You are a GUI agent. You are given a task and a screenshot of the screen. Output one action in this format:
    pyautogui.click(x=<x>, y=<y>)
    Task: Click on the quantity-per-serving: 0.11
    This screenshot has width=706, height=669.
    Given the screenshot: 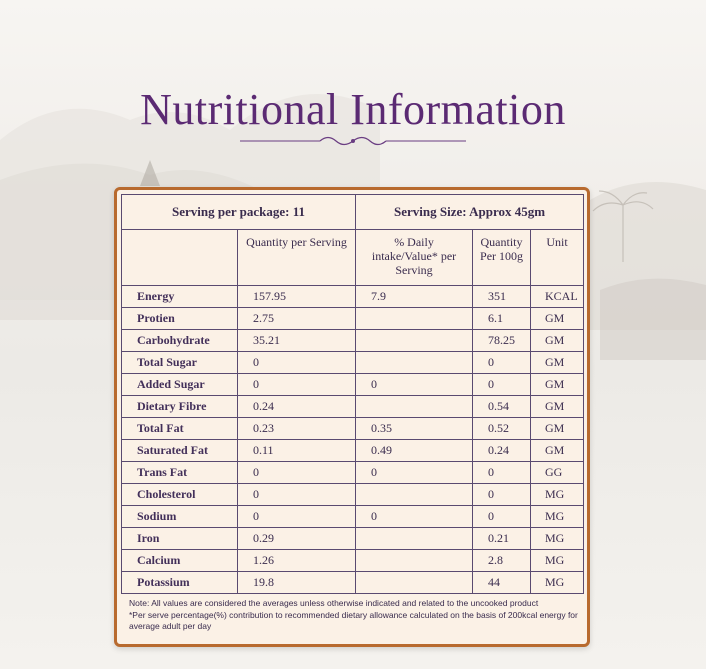 What is the action you would take?
    pyautogui.click(x=296, y=450)
    